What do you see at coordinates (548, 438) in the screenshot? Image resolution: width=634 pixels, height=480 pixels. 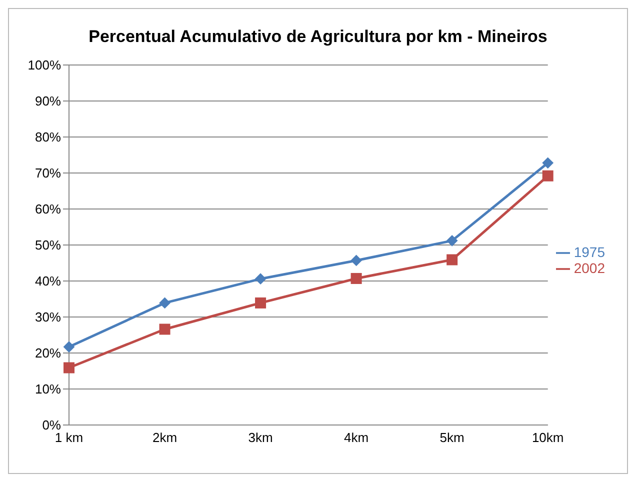 I see `x-tick-label: 10km` at bounding box center [548, 438].